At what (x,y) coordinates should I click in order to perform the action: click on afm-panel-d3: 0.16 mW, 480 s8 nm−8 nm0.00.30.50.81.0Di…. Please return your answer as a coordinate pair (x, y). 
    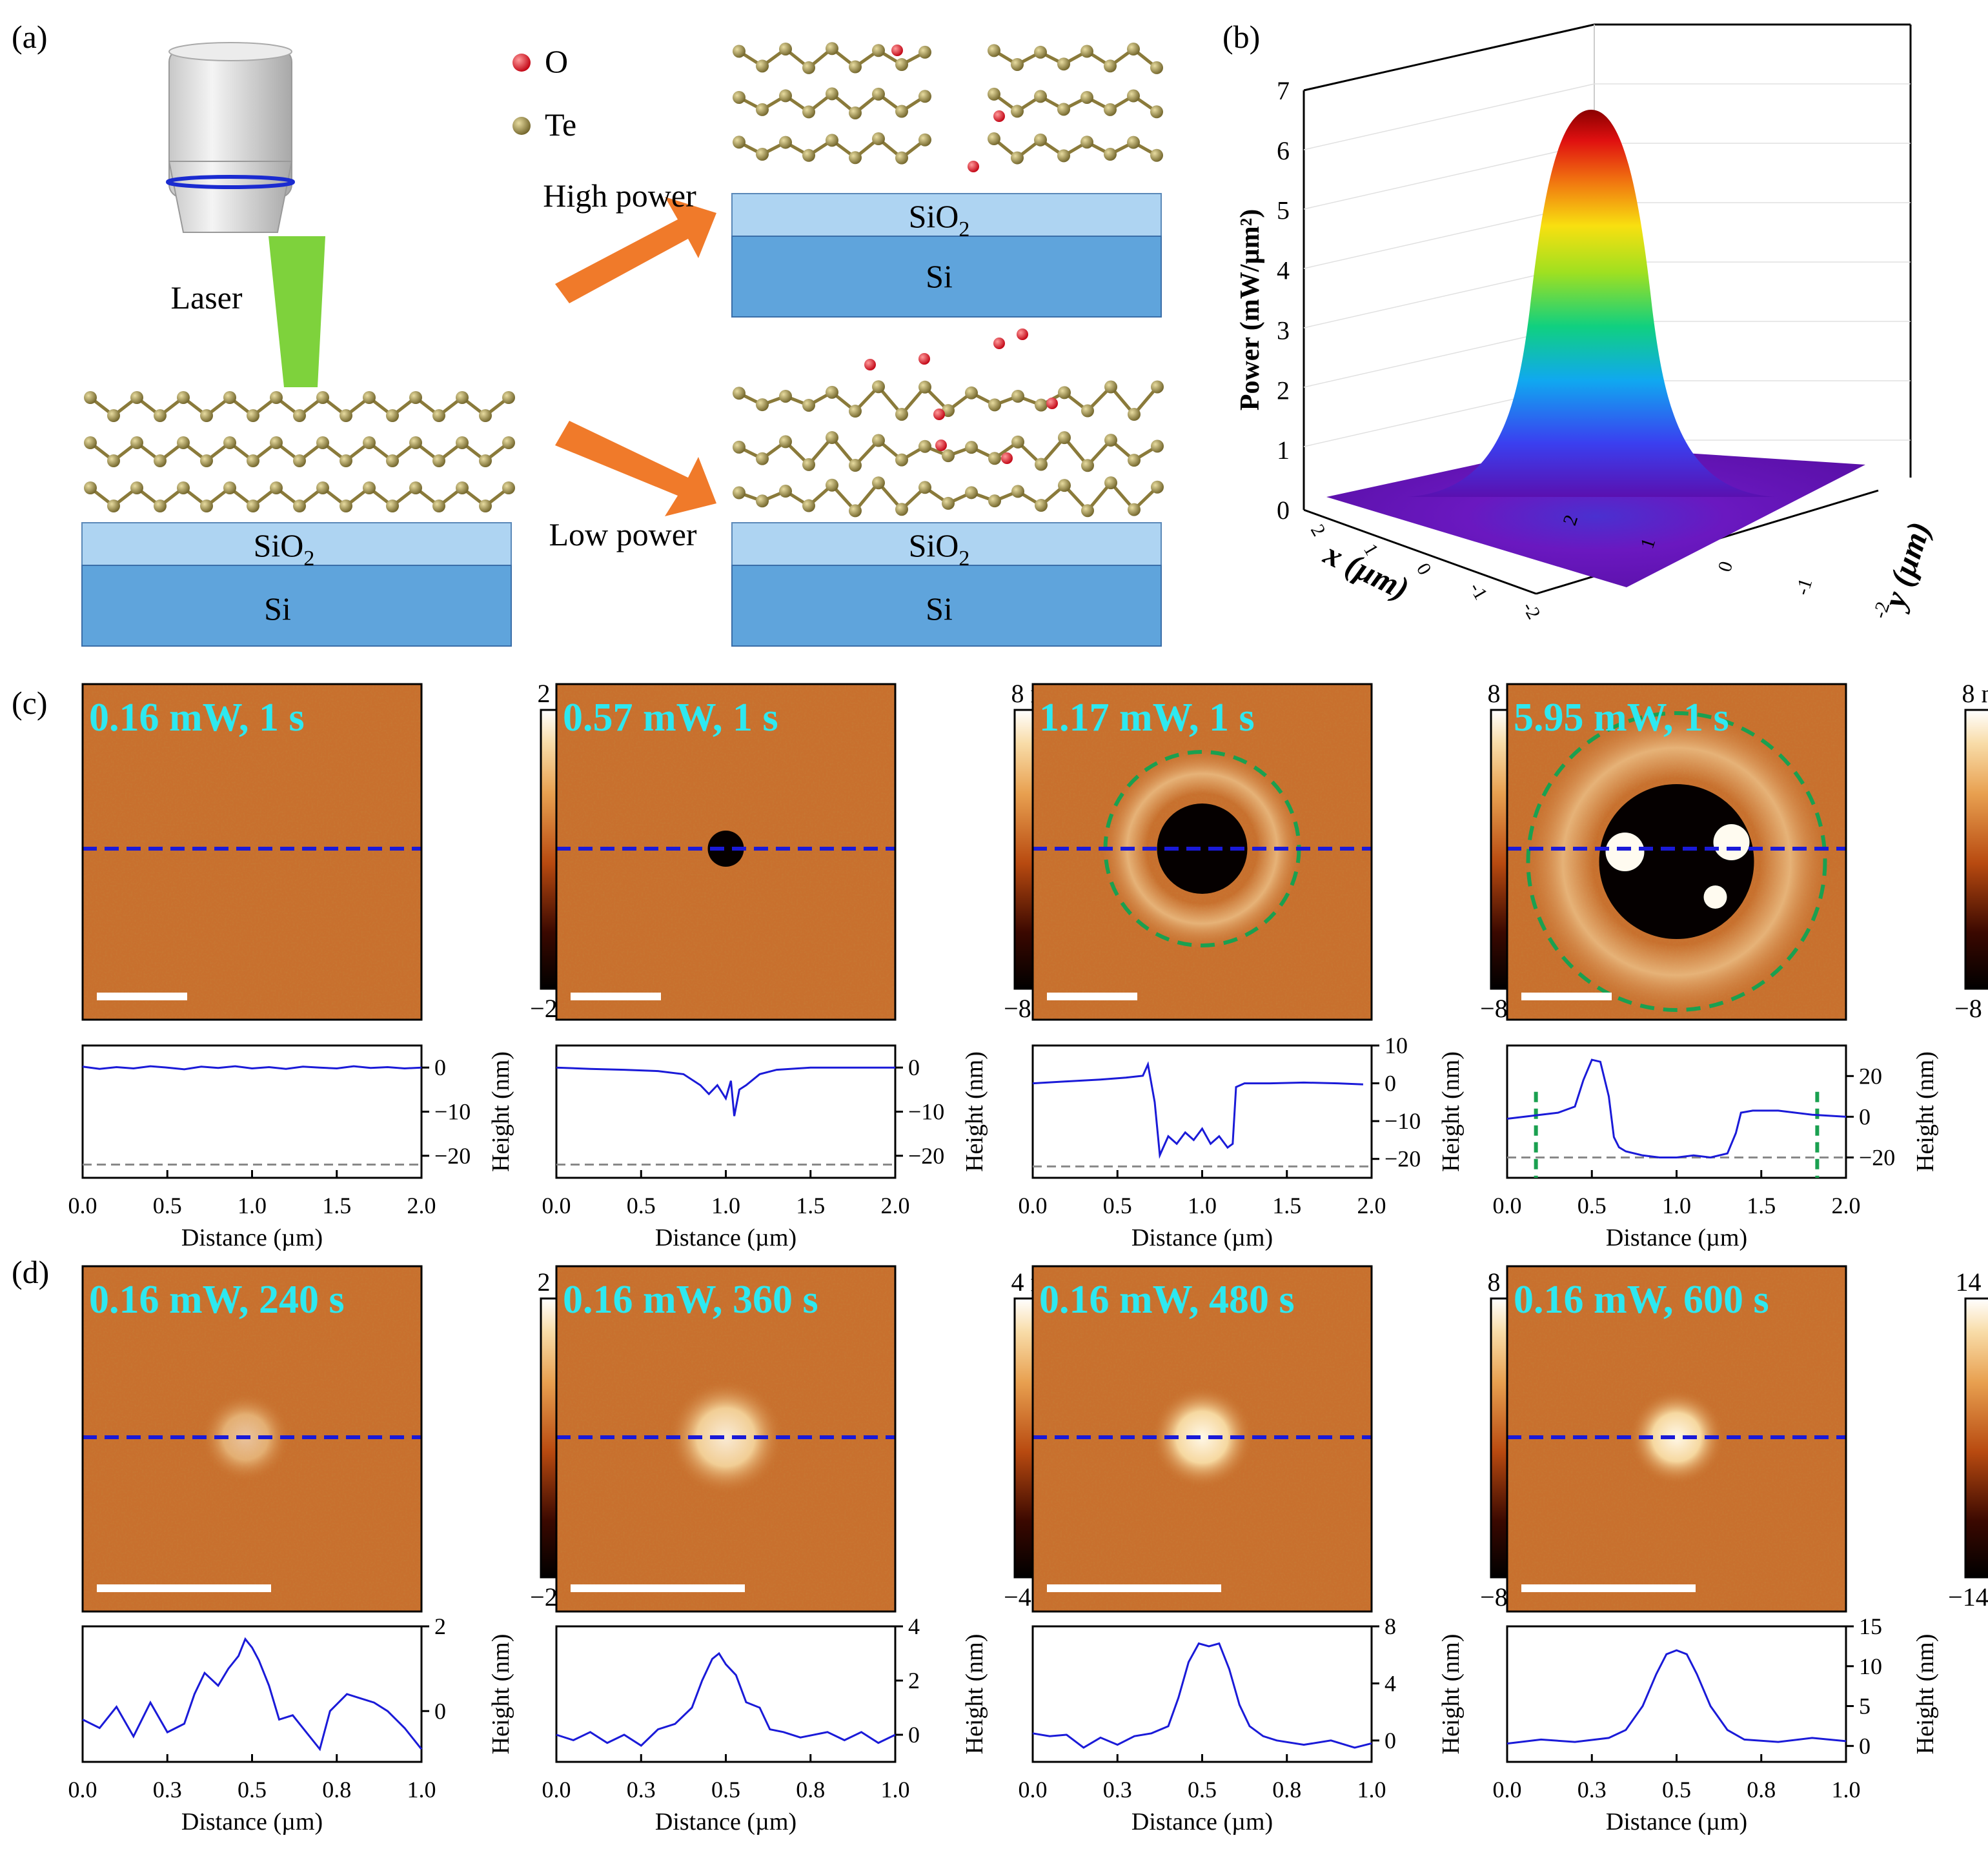
    Looking at the image, I should click on (1283, 1550).